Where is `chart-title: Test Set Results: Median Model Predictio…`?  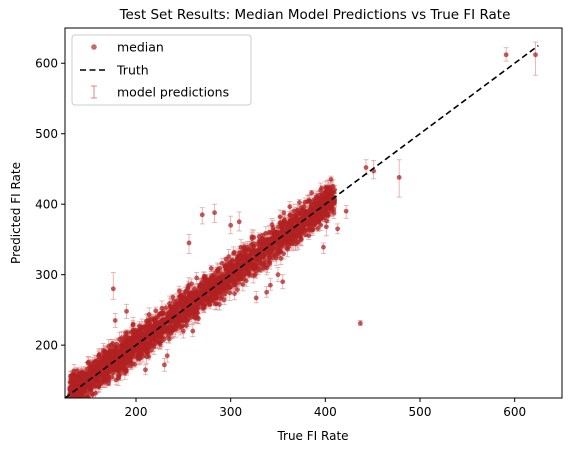
chart-title: Test Set Results: Median Model Predictio… is located at coordinates (315, 15).